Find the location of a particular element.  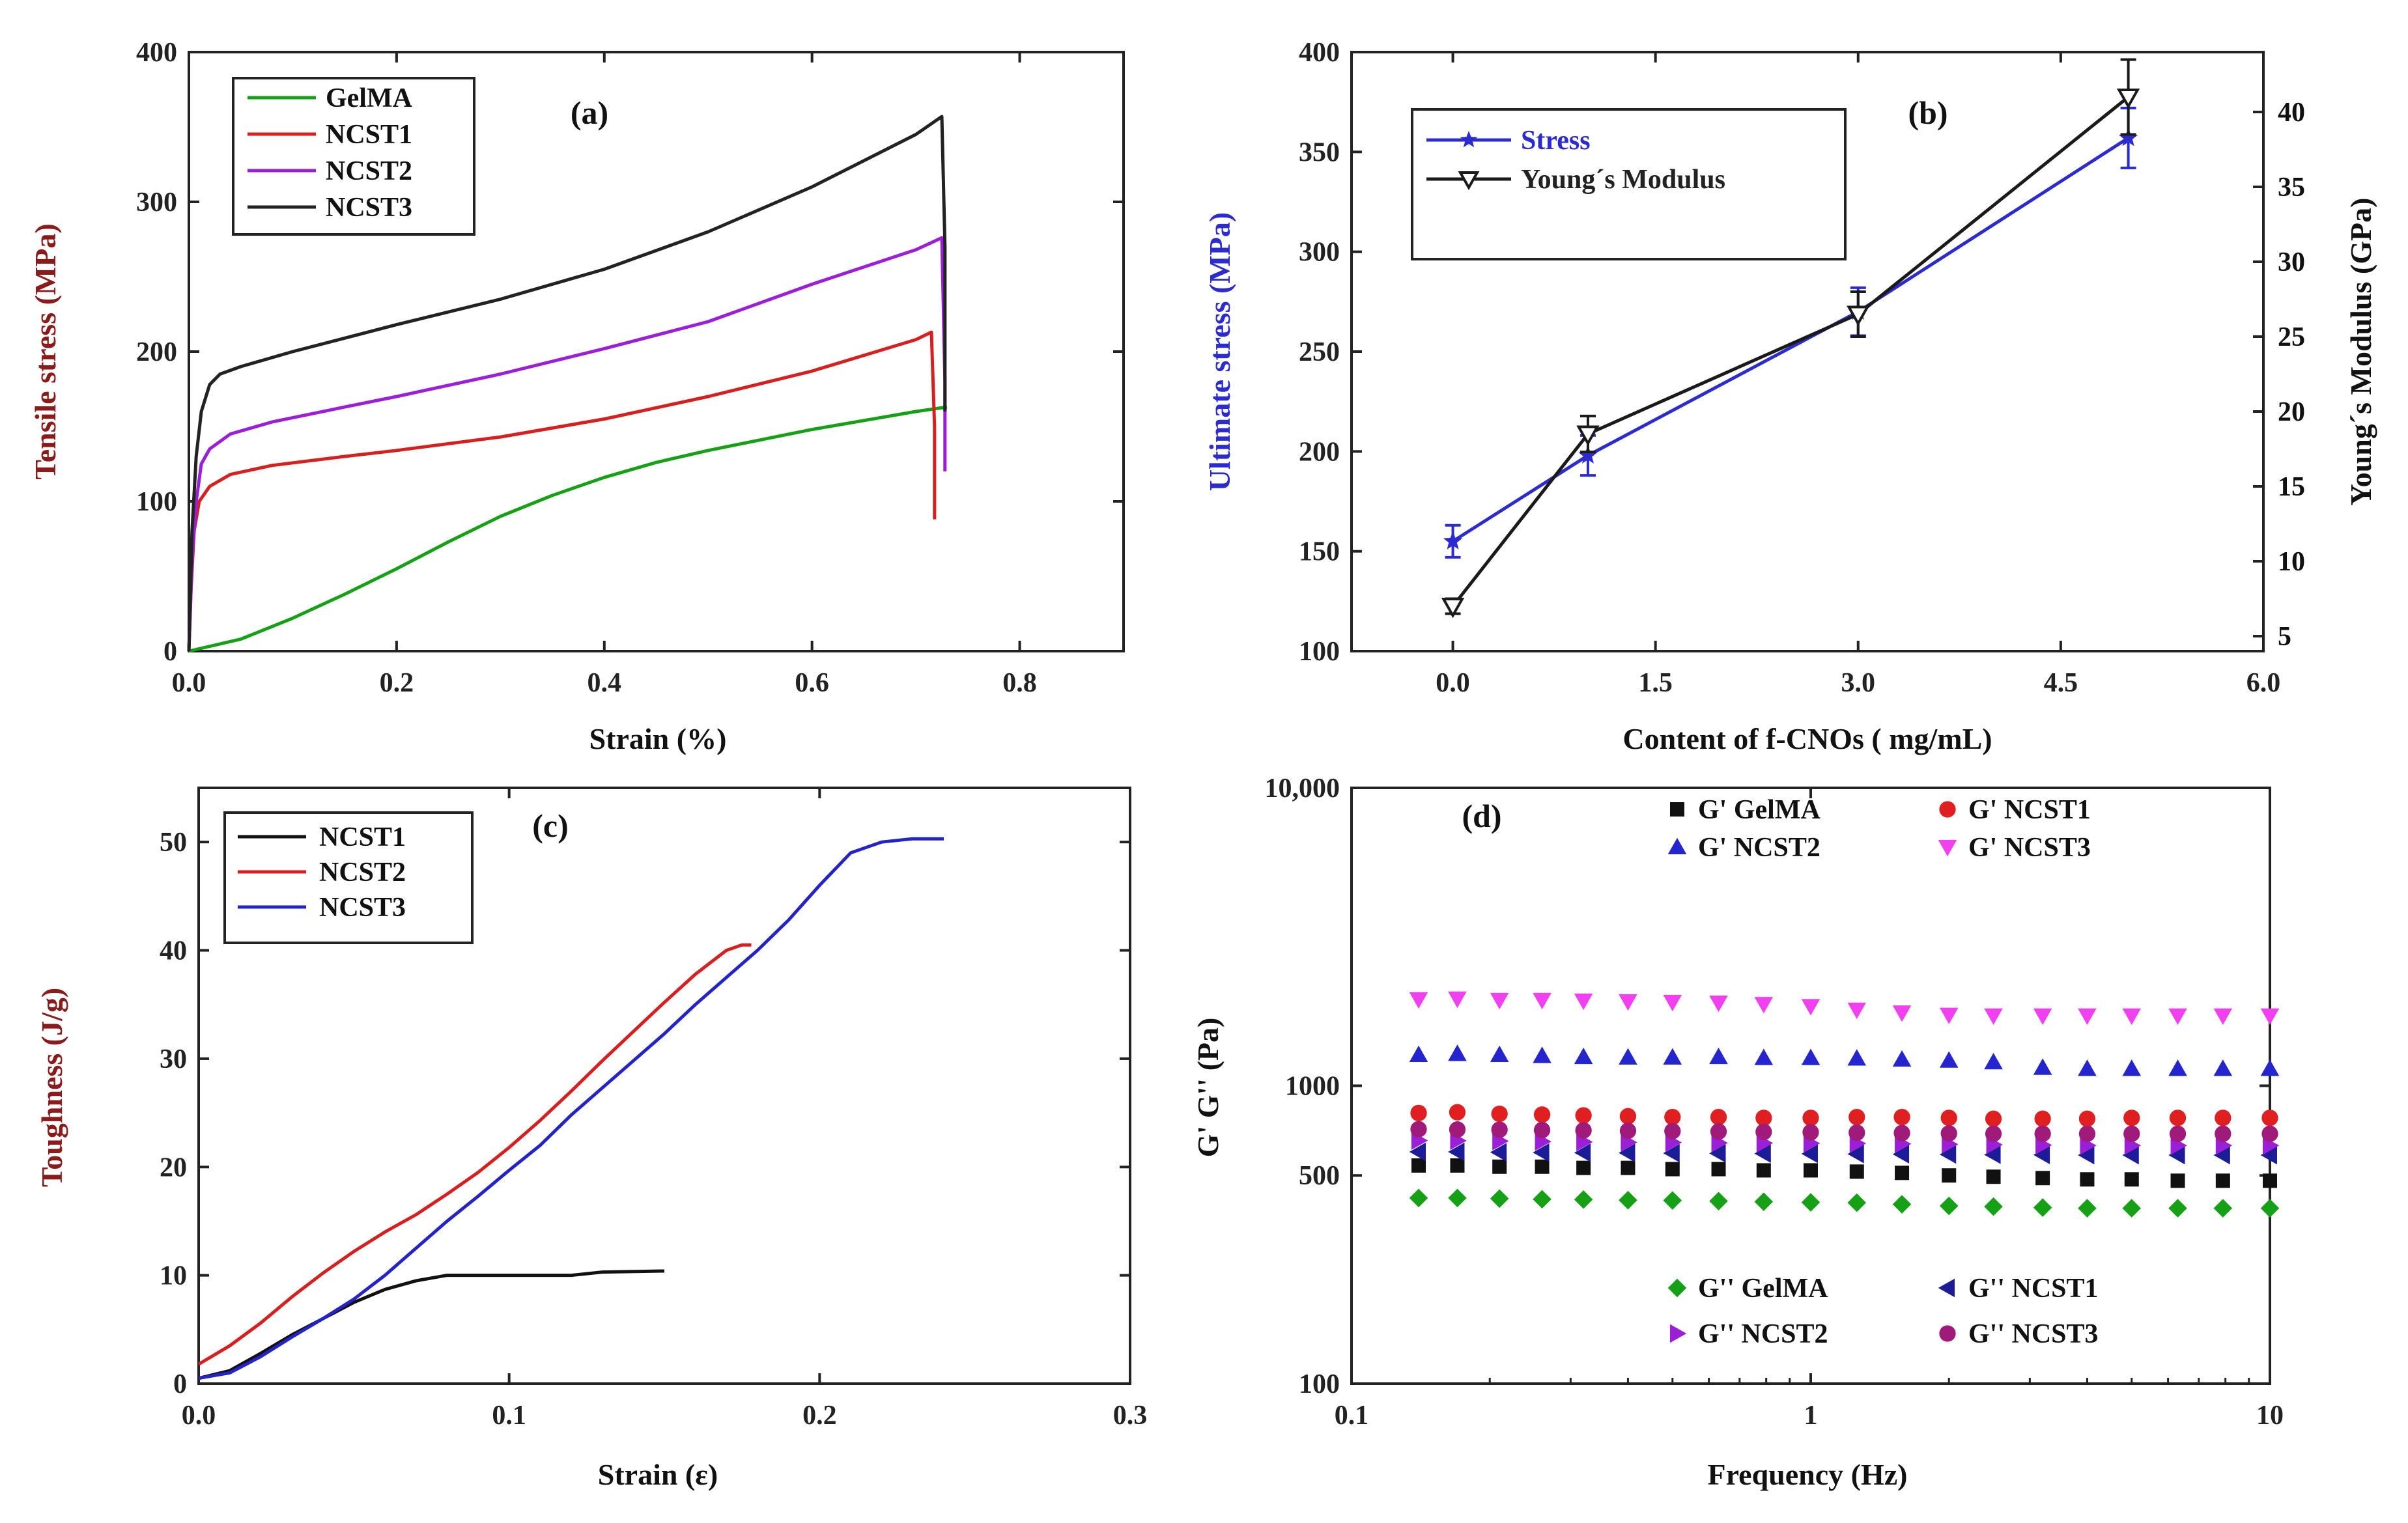

panel-title: (c) is located at coordinates (550, 826).